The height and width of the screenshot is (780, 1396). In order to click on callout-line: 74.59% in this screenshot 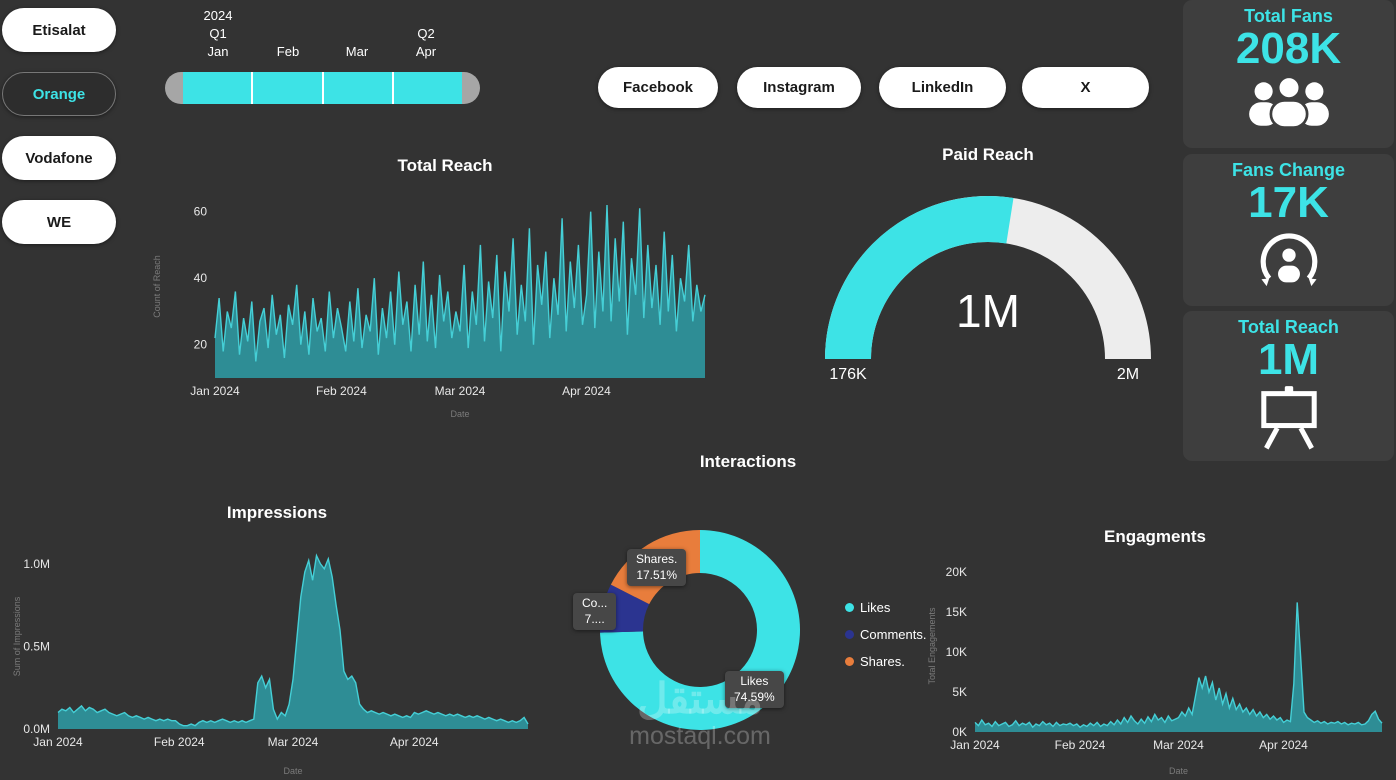, I will do `click(754, 696)`.